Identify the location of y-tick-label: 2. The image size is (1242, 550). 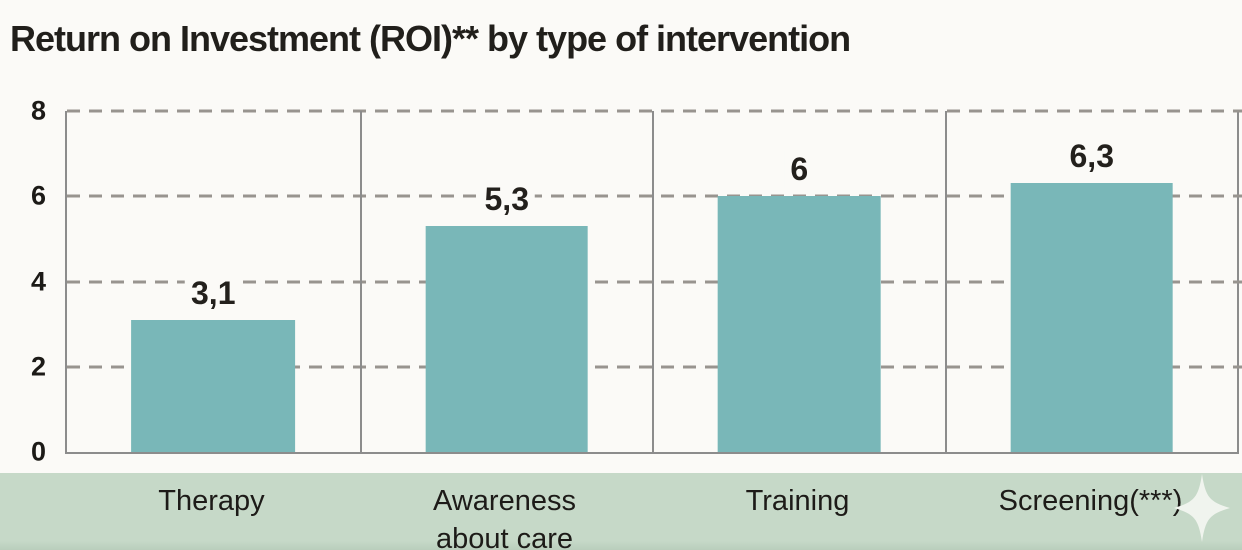
(38, 366).